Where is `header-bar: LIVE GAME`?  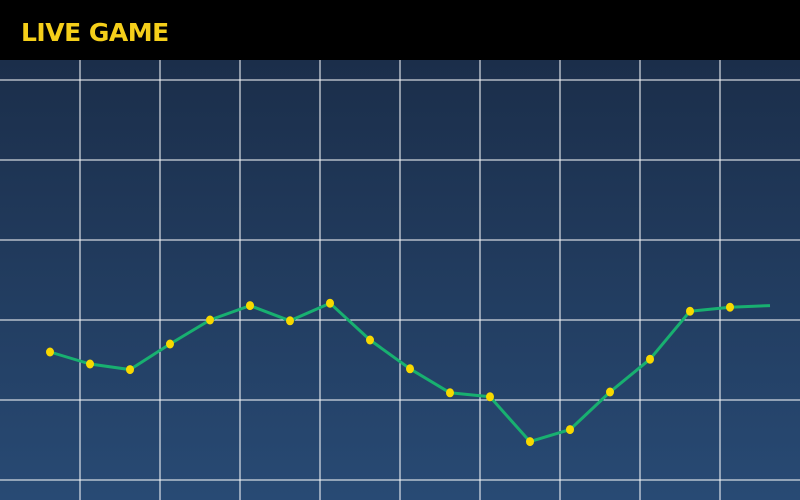 header-bar: LIVE GAME is located at coordinates (400, 30).